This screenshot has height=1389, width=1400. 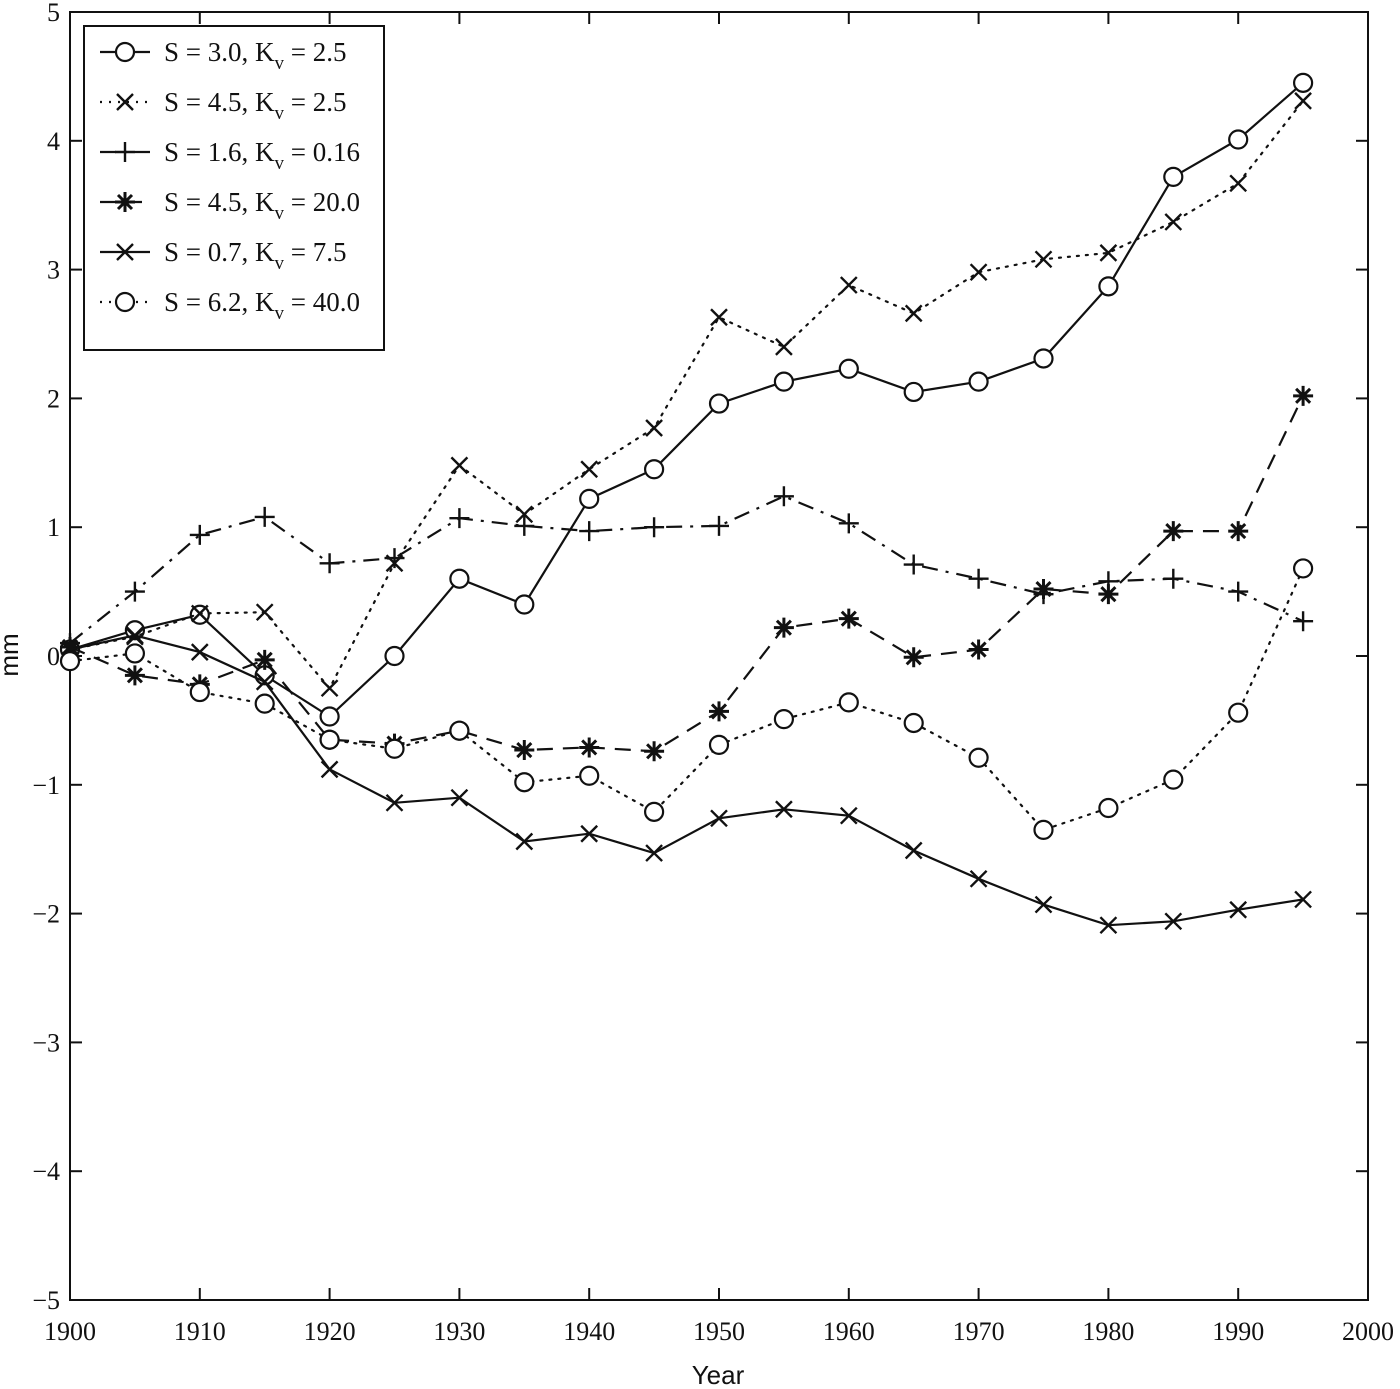 I want to click on x-tick-label: 2000, so click(x=1368, y=1331).